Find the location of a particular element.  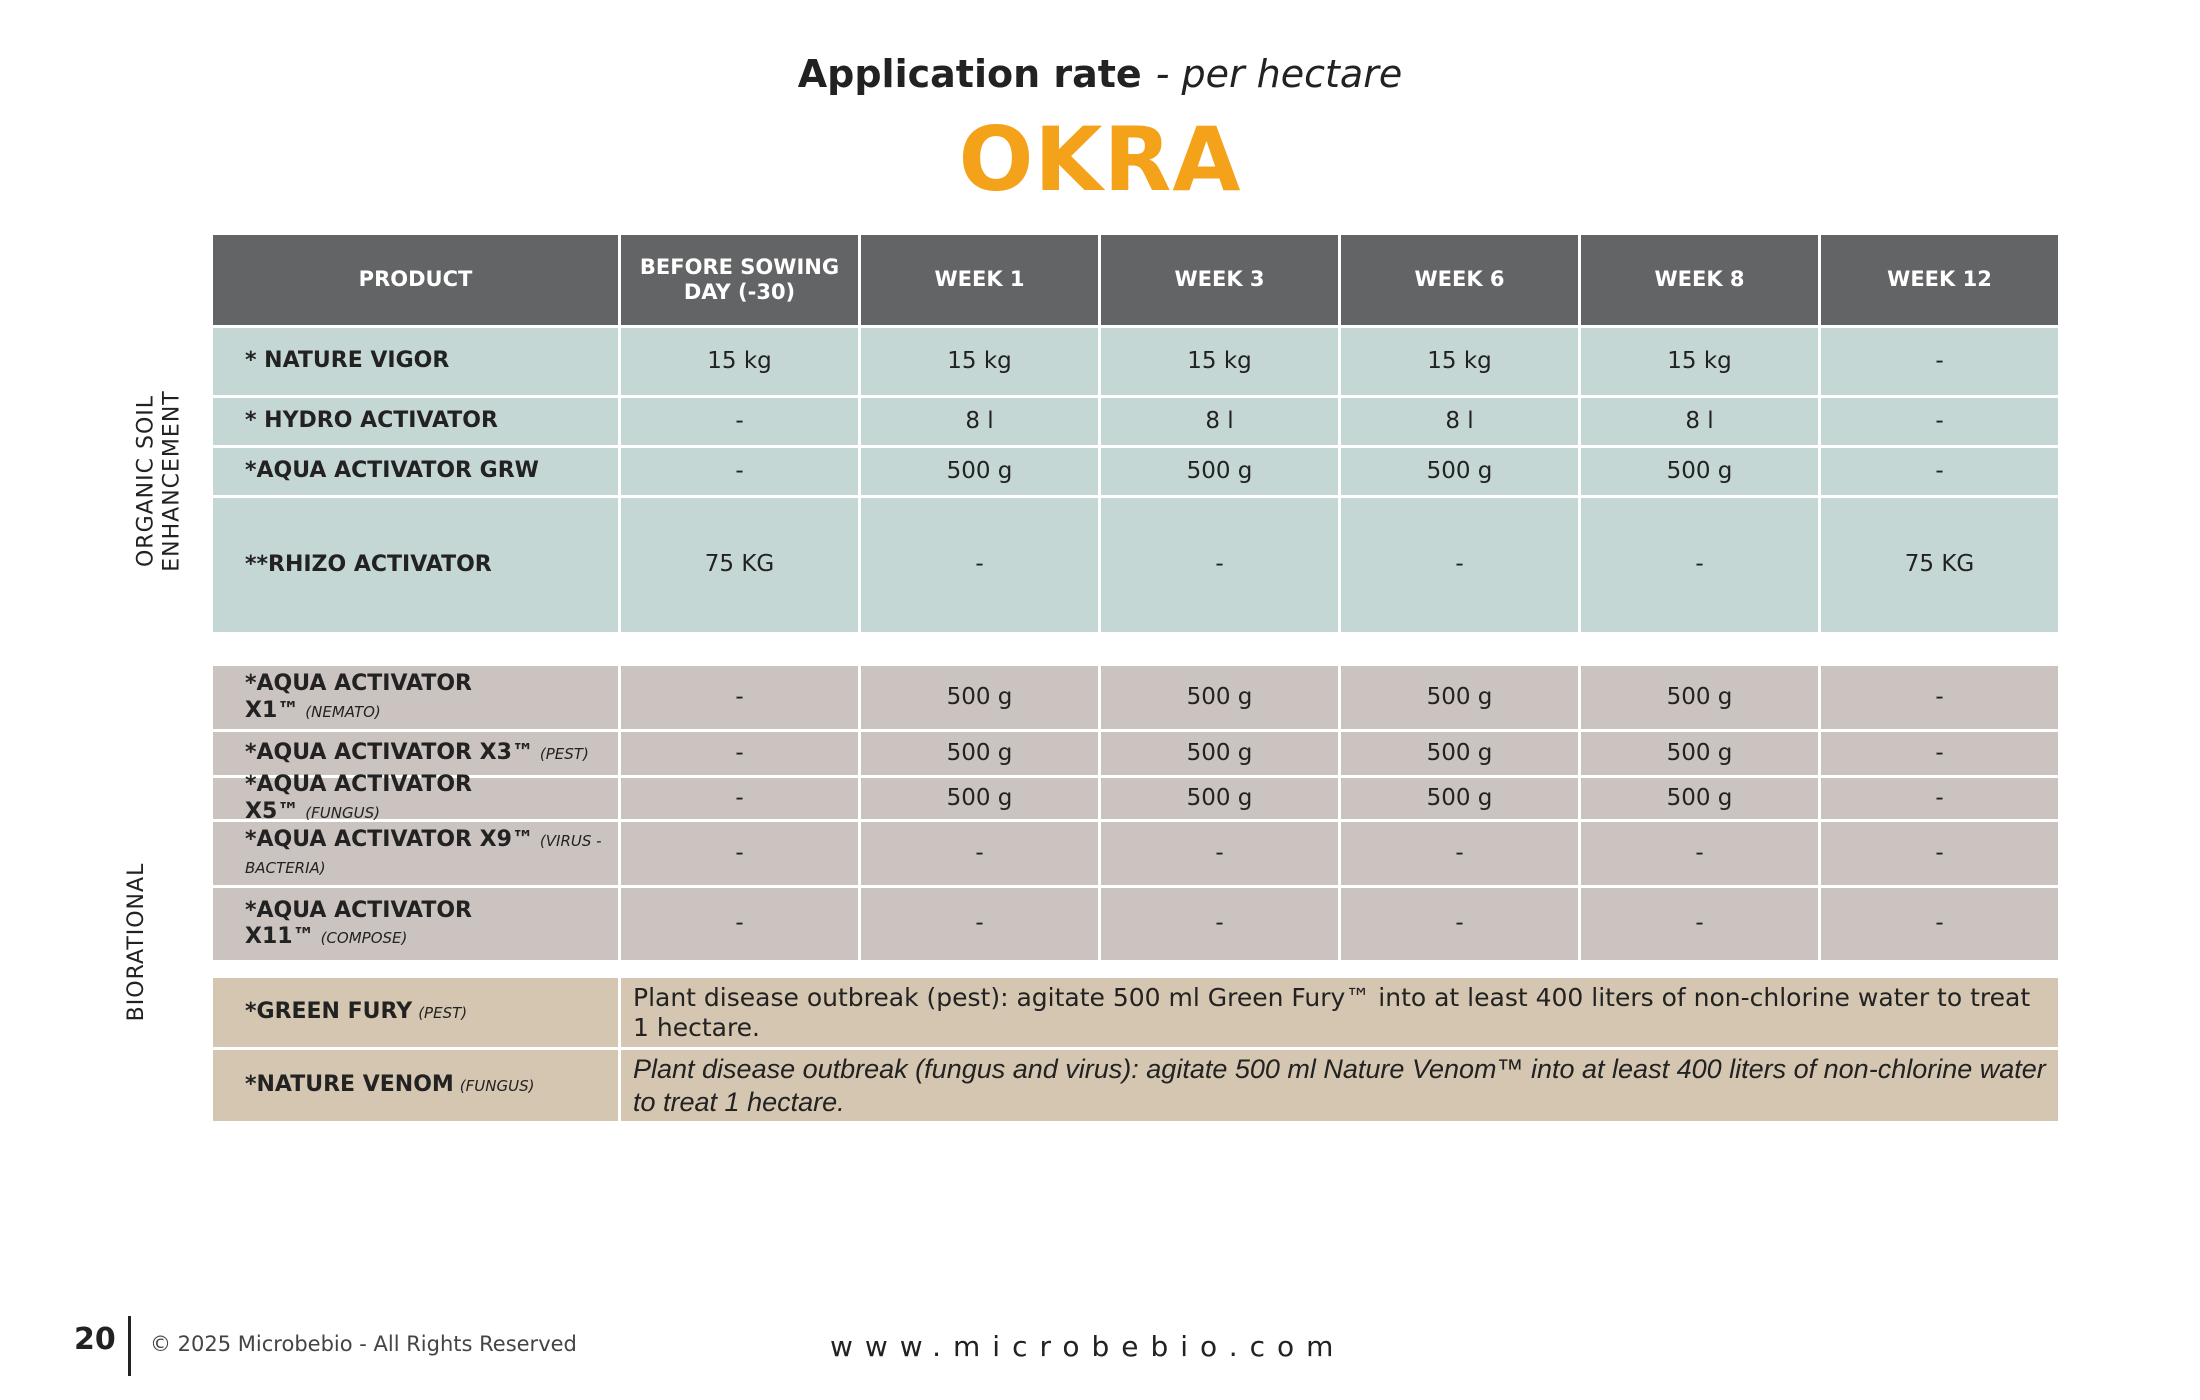

product-name: **RHIZO ACTIVATOR is located at coordinates (368, 564).